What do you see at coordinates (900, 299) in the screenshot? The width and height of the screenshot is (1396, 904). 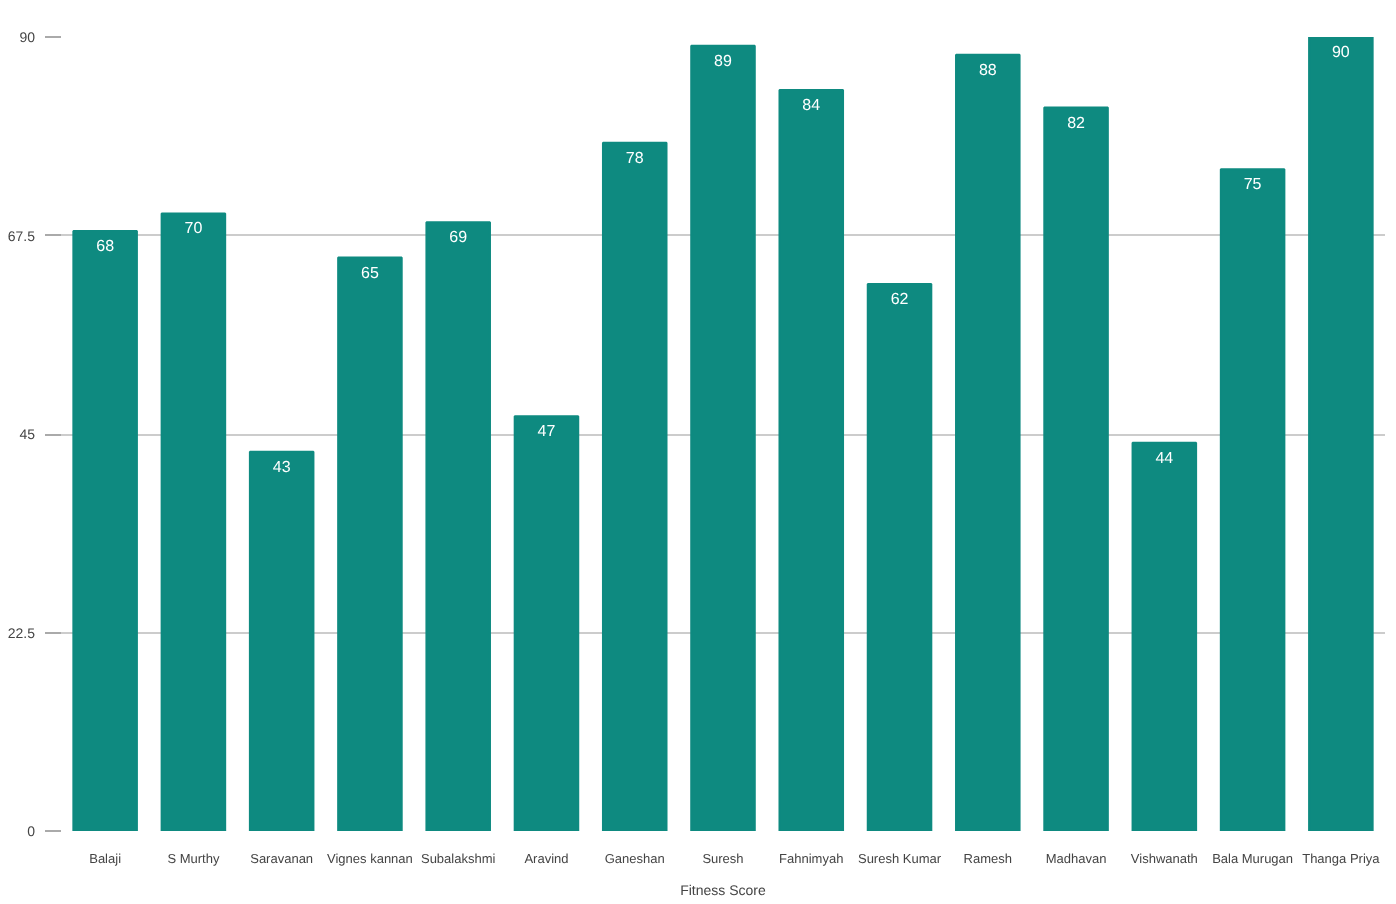 I see `data-label: 62` at bounding box center [900, 299].